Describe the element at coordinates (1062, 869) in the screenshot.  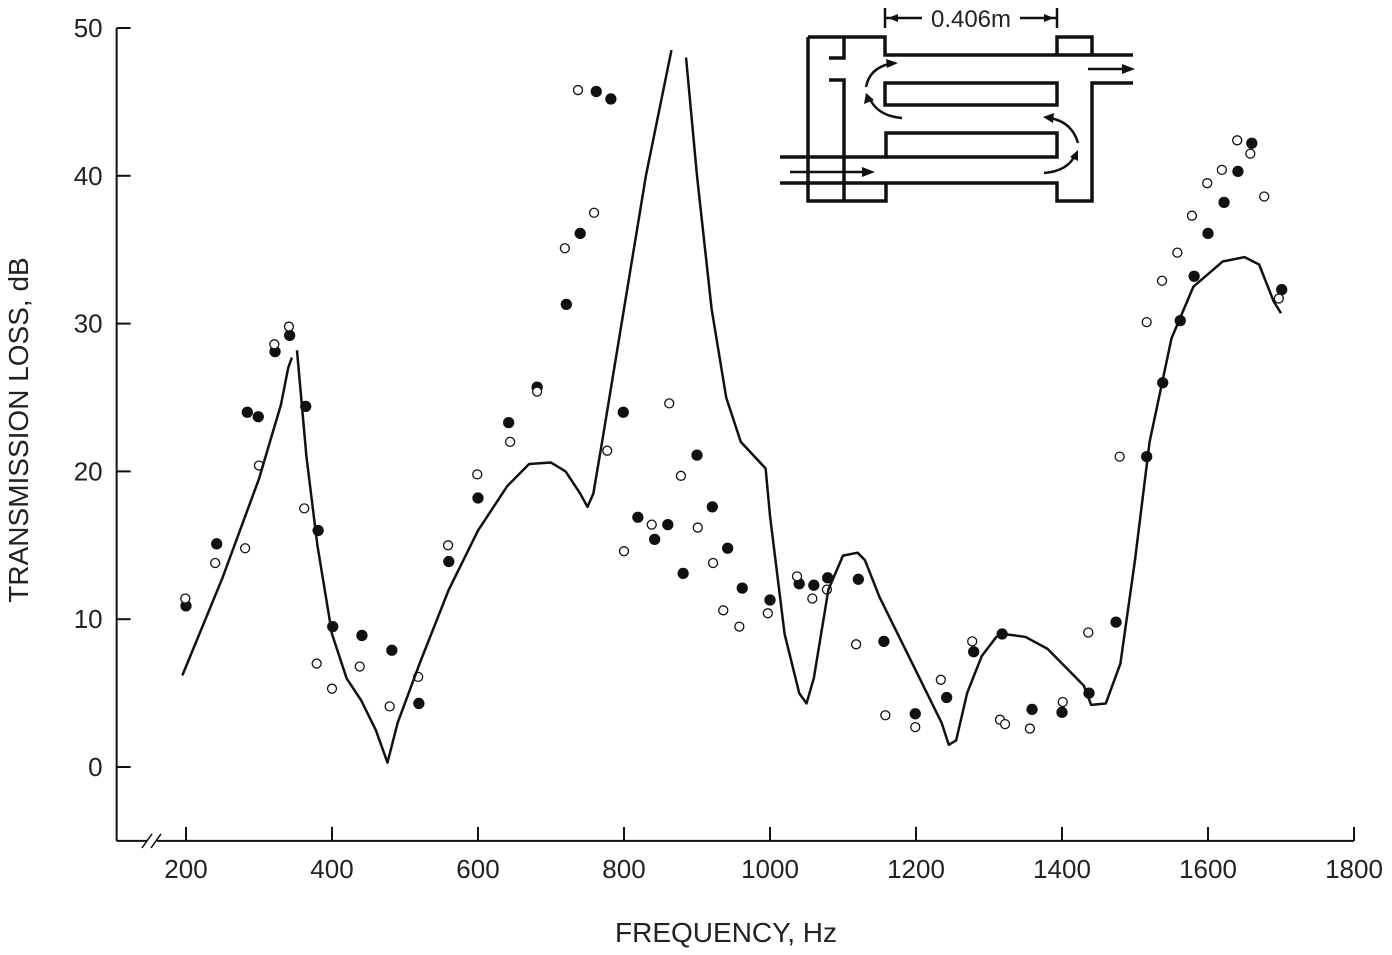
I see `x-tick-label: 1400` at that location.